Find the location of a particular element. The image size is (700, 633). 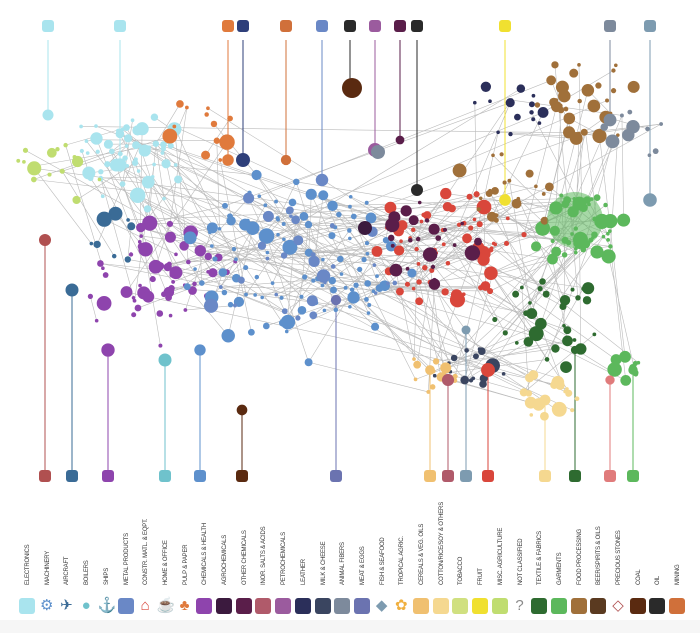

diamond-icon is located at coordinates (45, 476).